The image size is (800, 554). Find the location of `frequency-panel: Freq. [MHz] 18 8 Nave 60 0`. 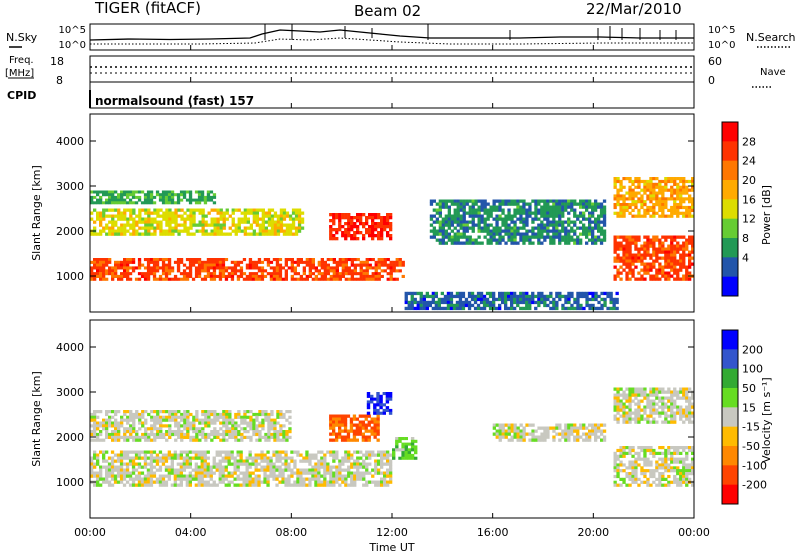

frequency-panel: Freq. [MHz] 18 8 Nave 60 0 is located at coordinates (395, 71).